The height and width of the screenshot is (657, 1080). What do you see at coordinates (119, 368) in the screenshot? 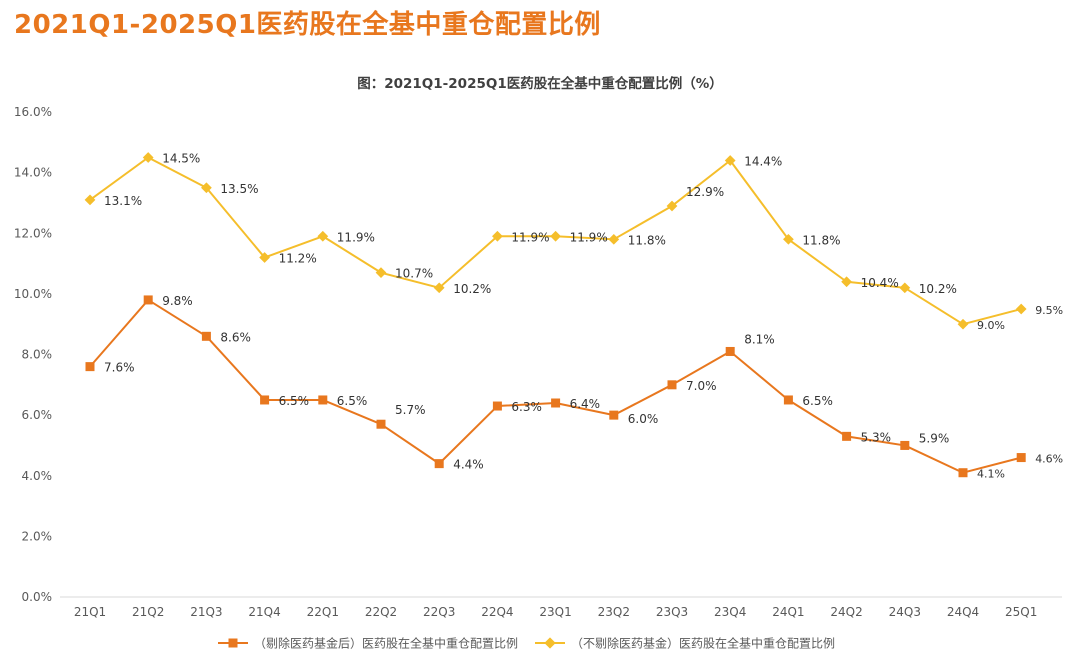
I see `data-label: 7.6%` at bounding box center [119, 368].